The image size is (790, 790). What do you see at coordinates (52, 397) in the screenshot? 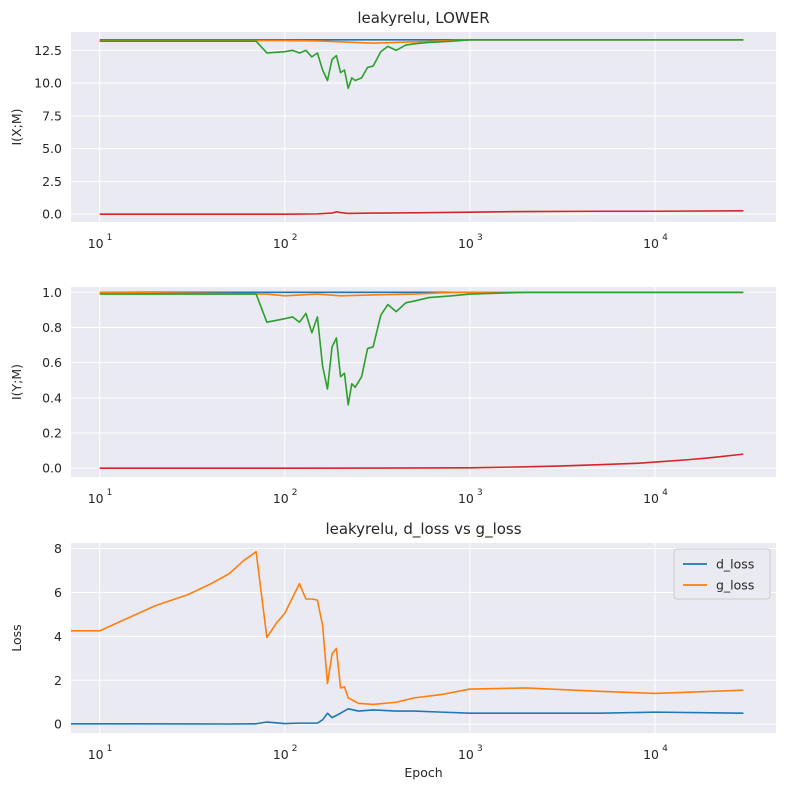
I see `y-tick-label: 0.4` at bounding box center [52, 397].